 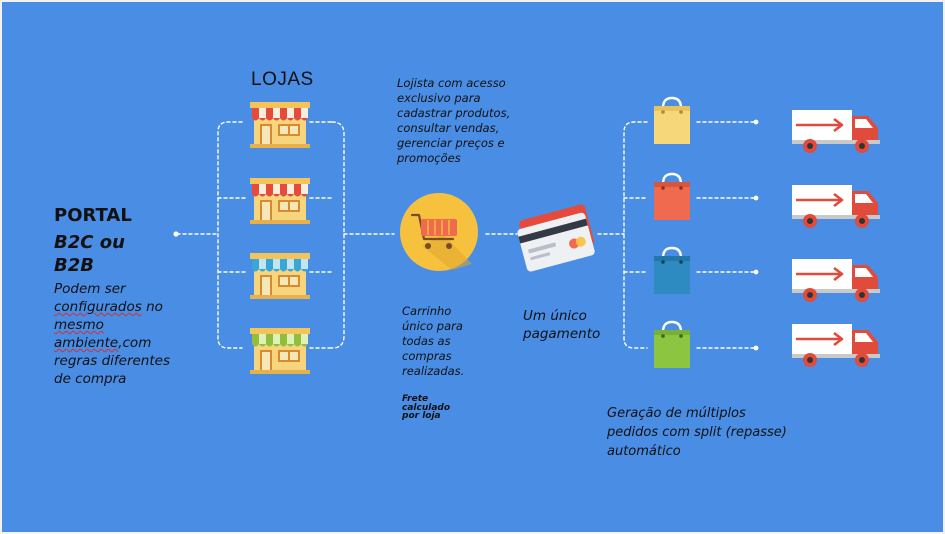 I want to click on portal-desc-part3: ,com regras diferentes de compra, so click(x=112, y=361).